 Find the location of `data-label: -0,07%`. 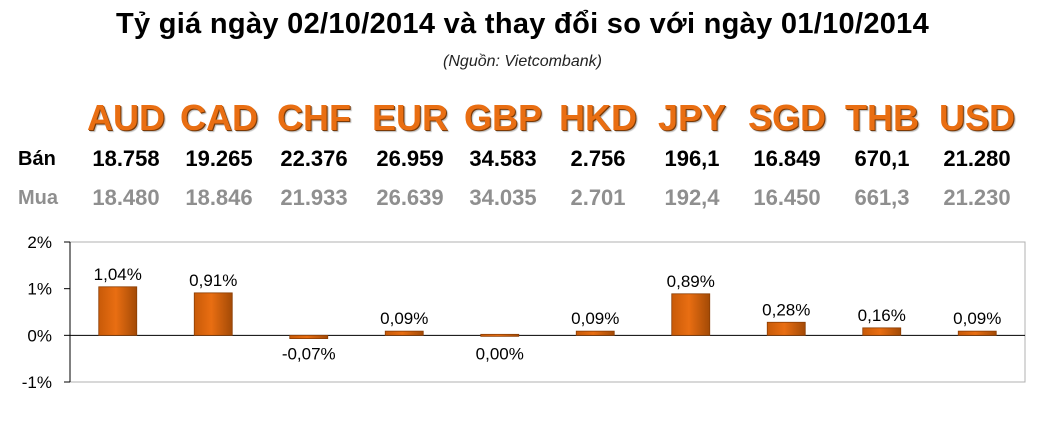

data-label: -0,07% is located at coordinates (309, 353).